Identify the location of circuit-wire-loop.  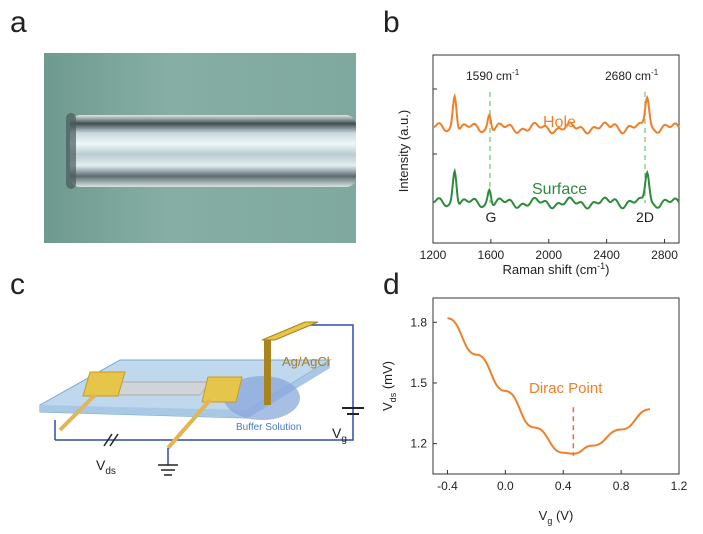
(237, 382).